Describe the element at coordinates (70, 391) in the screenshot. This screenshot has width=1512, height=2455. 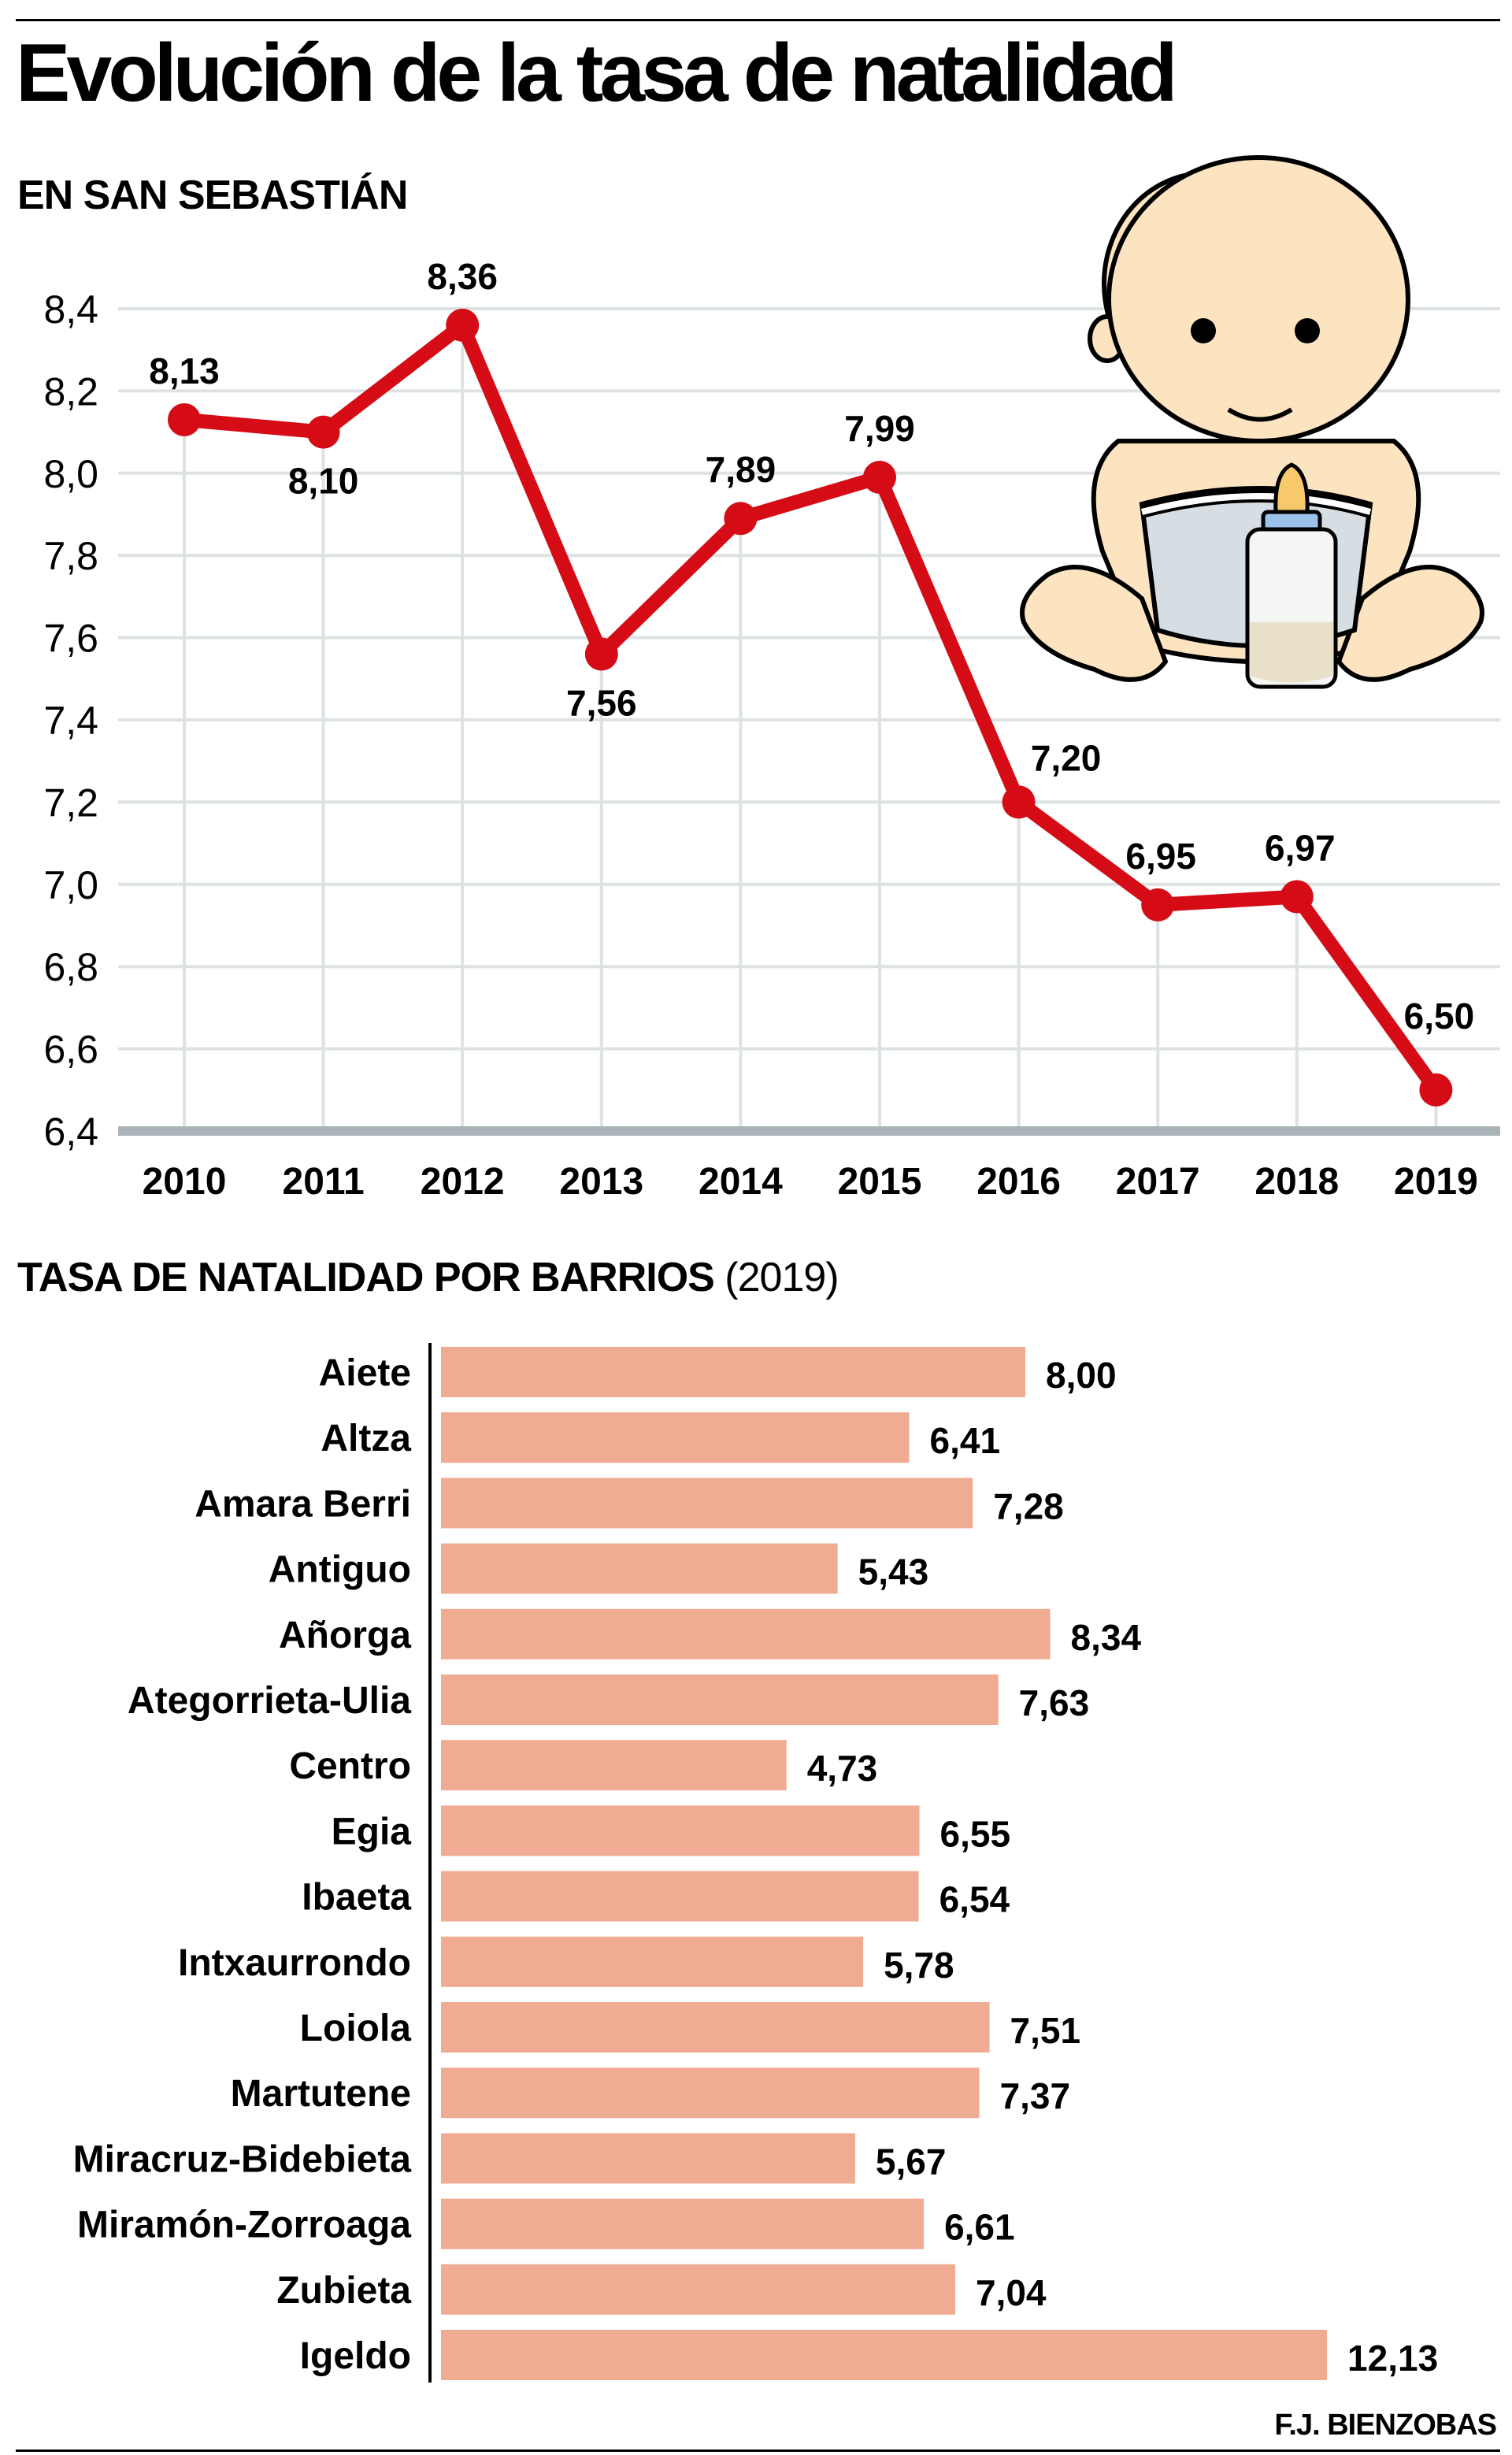
I see `y-tick-label: 8,2` at that location.